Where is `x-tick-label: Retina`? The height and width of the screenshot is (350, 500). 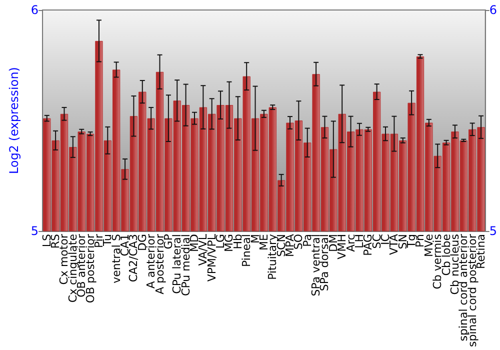
x-tick-label: Retina is located at coordinates (481, 252).